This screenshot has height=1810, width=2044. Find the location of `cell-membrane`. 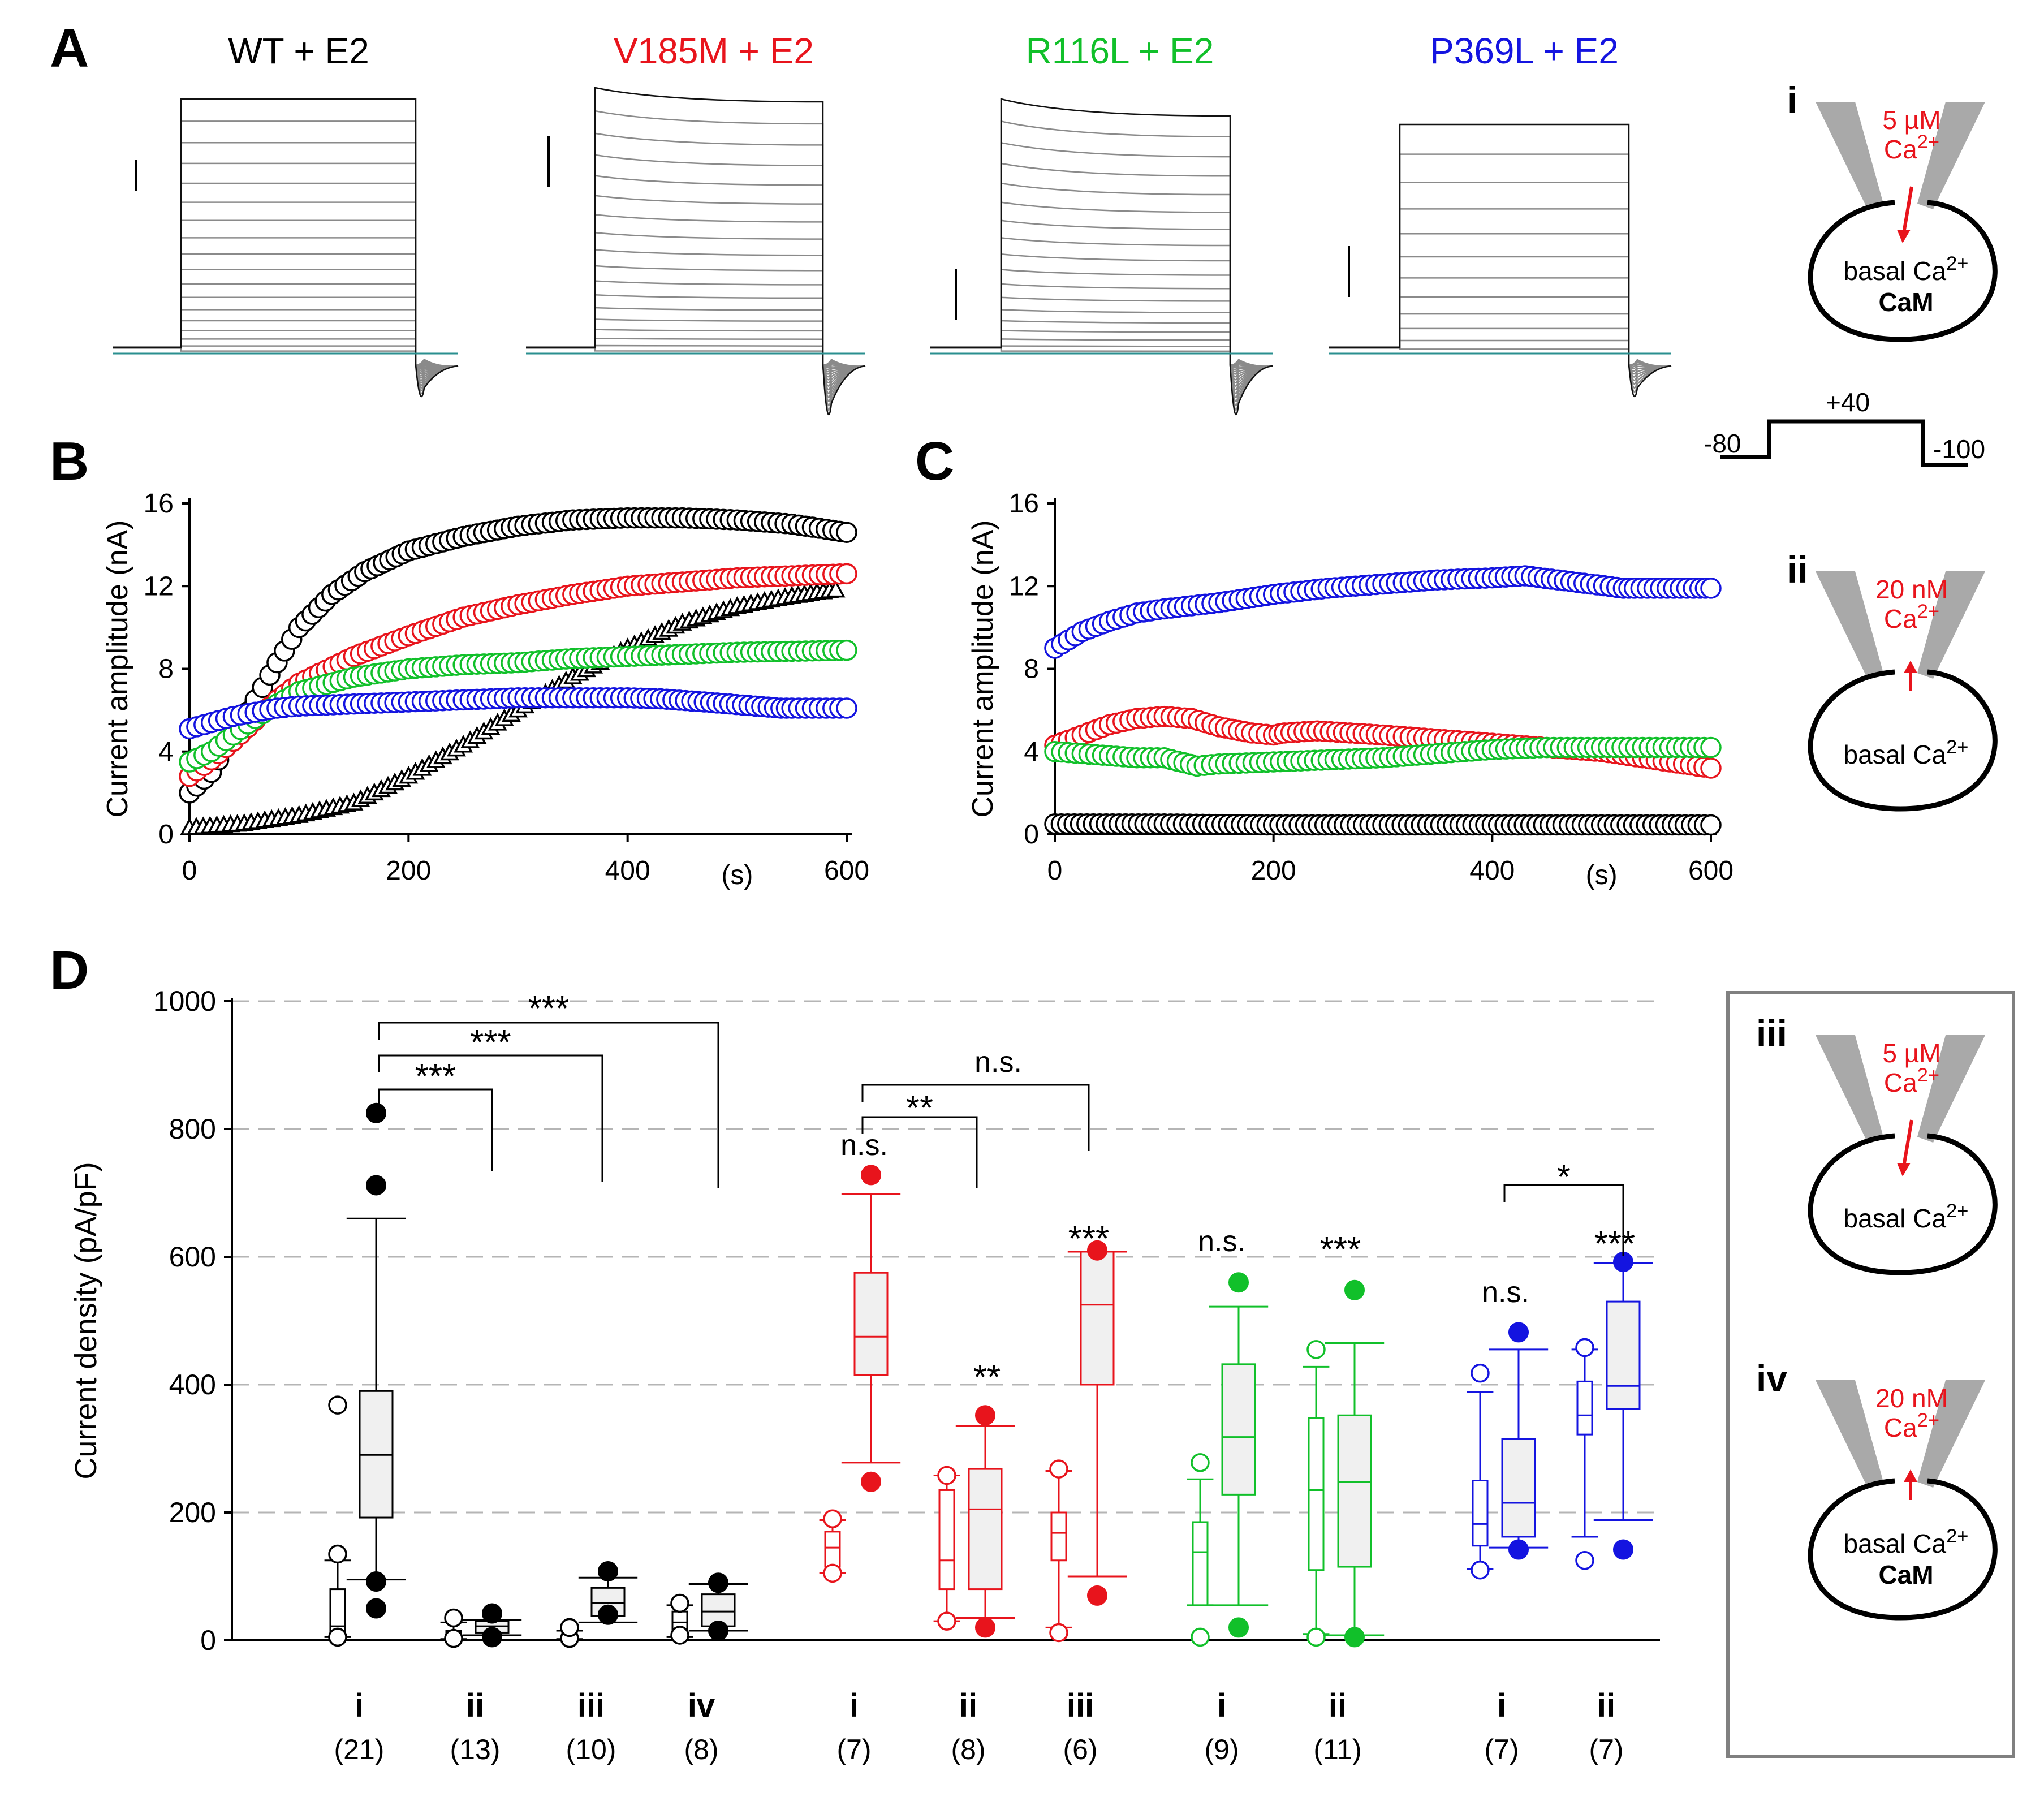

cell-membrane is located at coordinates (1903, 1550).